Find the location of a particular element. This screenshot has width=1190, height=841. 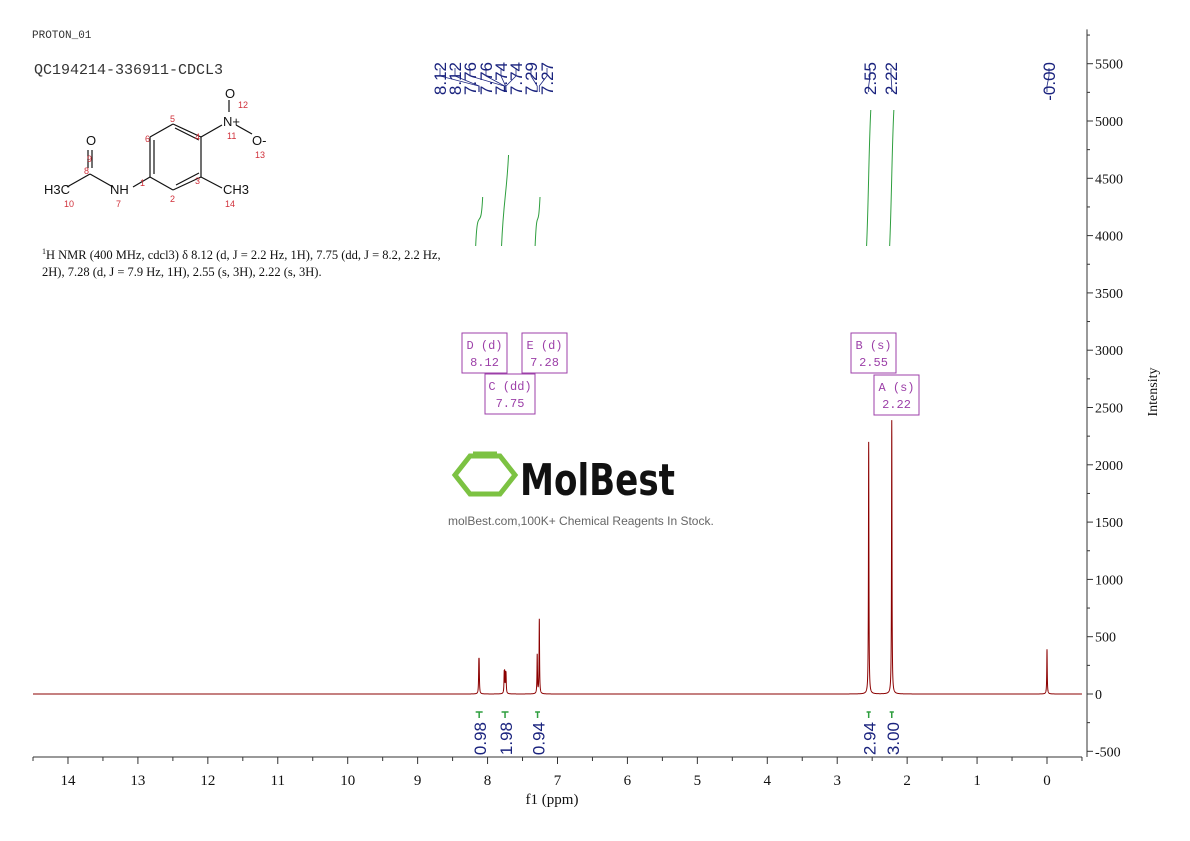

peak-label: 7.29 is located at coordinates (531, 78).